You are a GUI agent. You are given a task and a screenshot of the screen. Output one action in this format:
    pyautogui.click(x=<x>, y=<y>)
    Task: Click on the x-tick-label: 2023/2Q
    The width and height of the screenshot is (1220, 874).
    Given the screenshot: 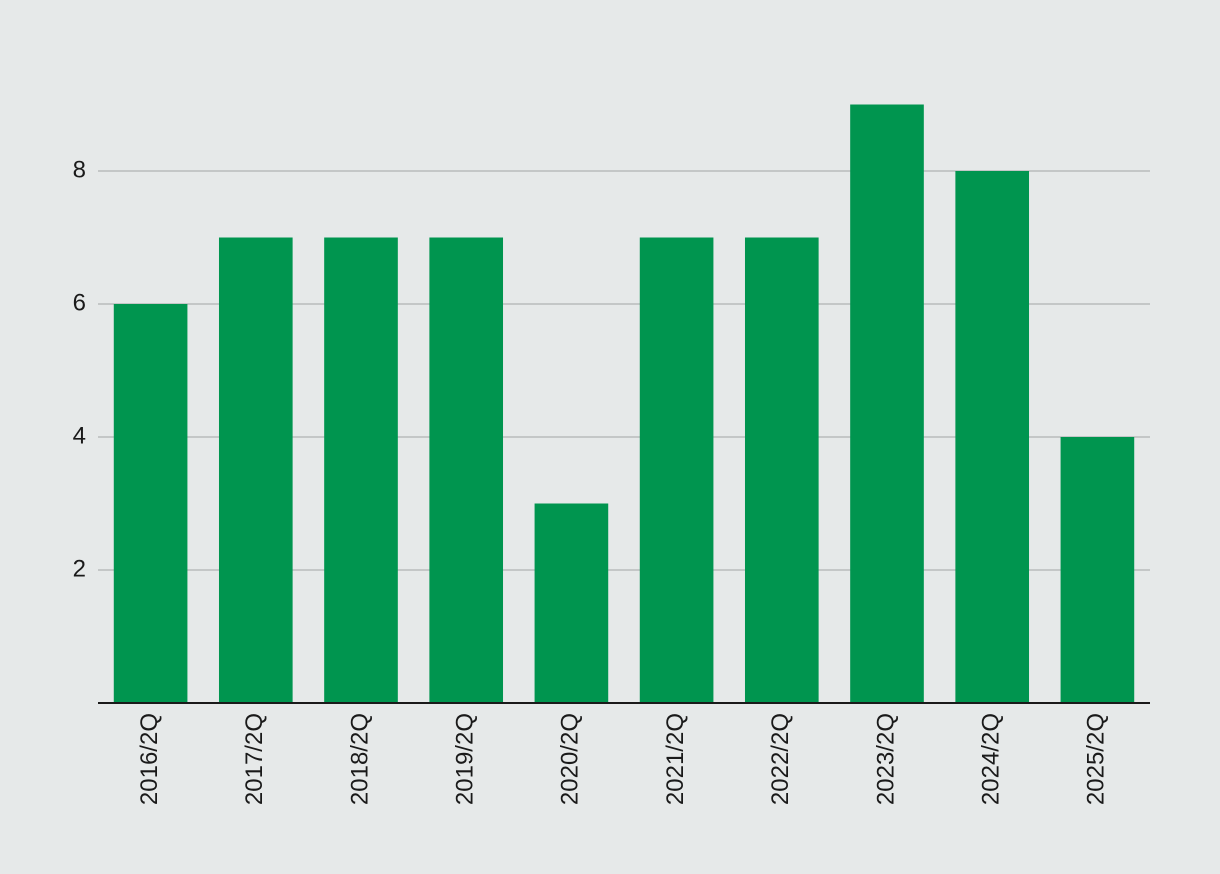 What is the action you would take?
    pyautogui.click(x=885, y=759)
    